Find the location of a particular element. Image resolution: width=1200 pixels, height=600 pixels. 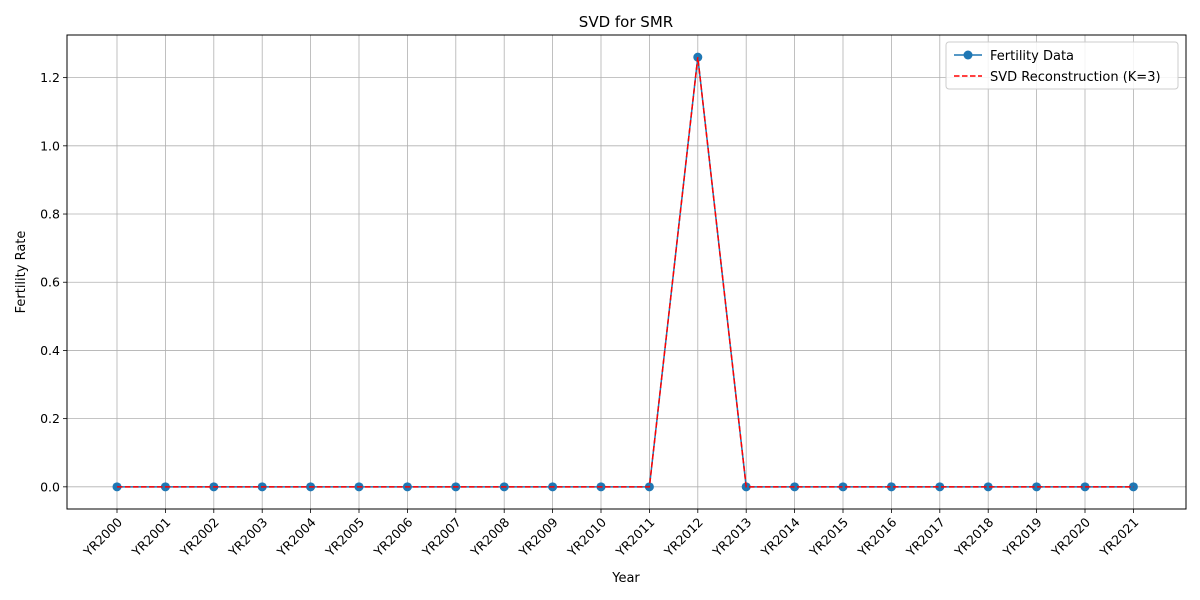

x-tick-label: YR2000 is located at coordinates (102, 536).